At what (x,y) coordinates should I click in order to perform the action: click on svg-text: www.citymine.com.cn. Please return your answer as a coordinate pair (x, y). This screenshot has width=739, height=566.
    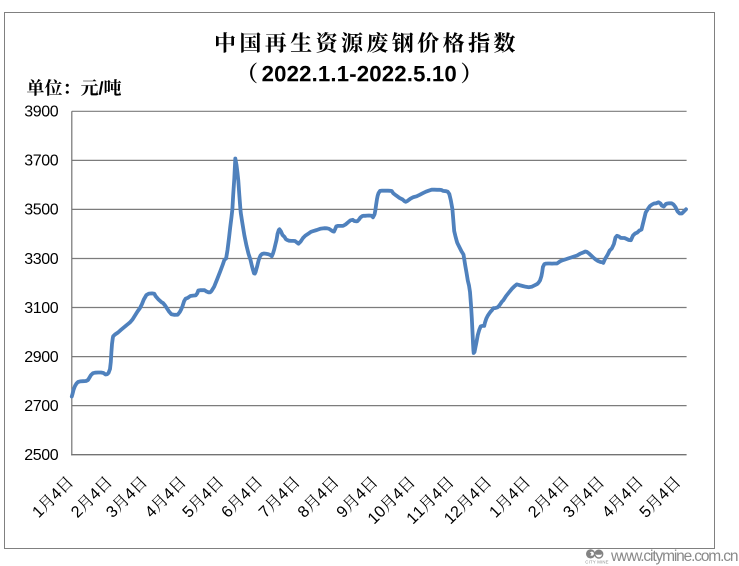
    Looking at the image, I should click on (674, 556).